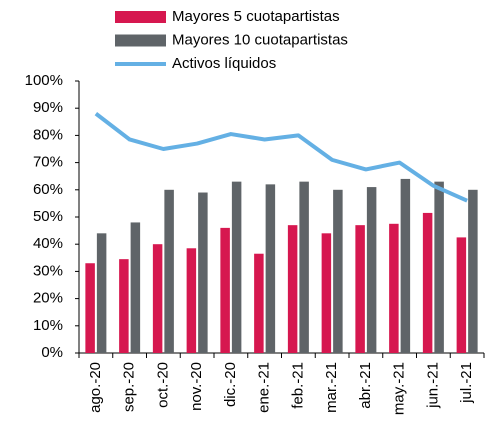  Describe the element at coordinates (129, 387) in the screenshot. I see `x-tick-label: sep.-20` at that location.